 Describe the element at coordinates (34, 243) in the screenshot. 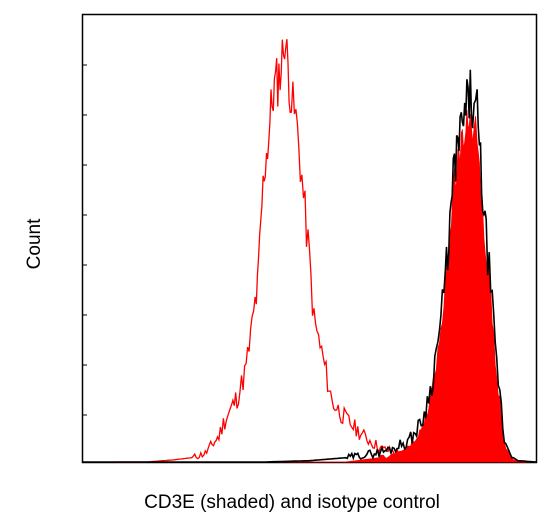

I see `y-axis-title: Count` at that location.